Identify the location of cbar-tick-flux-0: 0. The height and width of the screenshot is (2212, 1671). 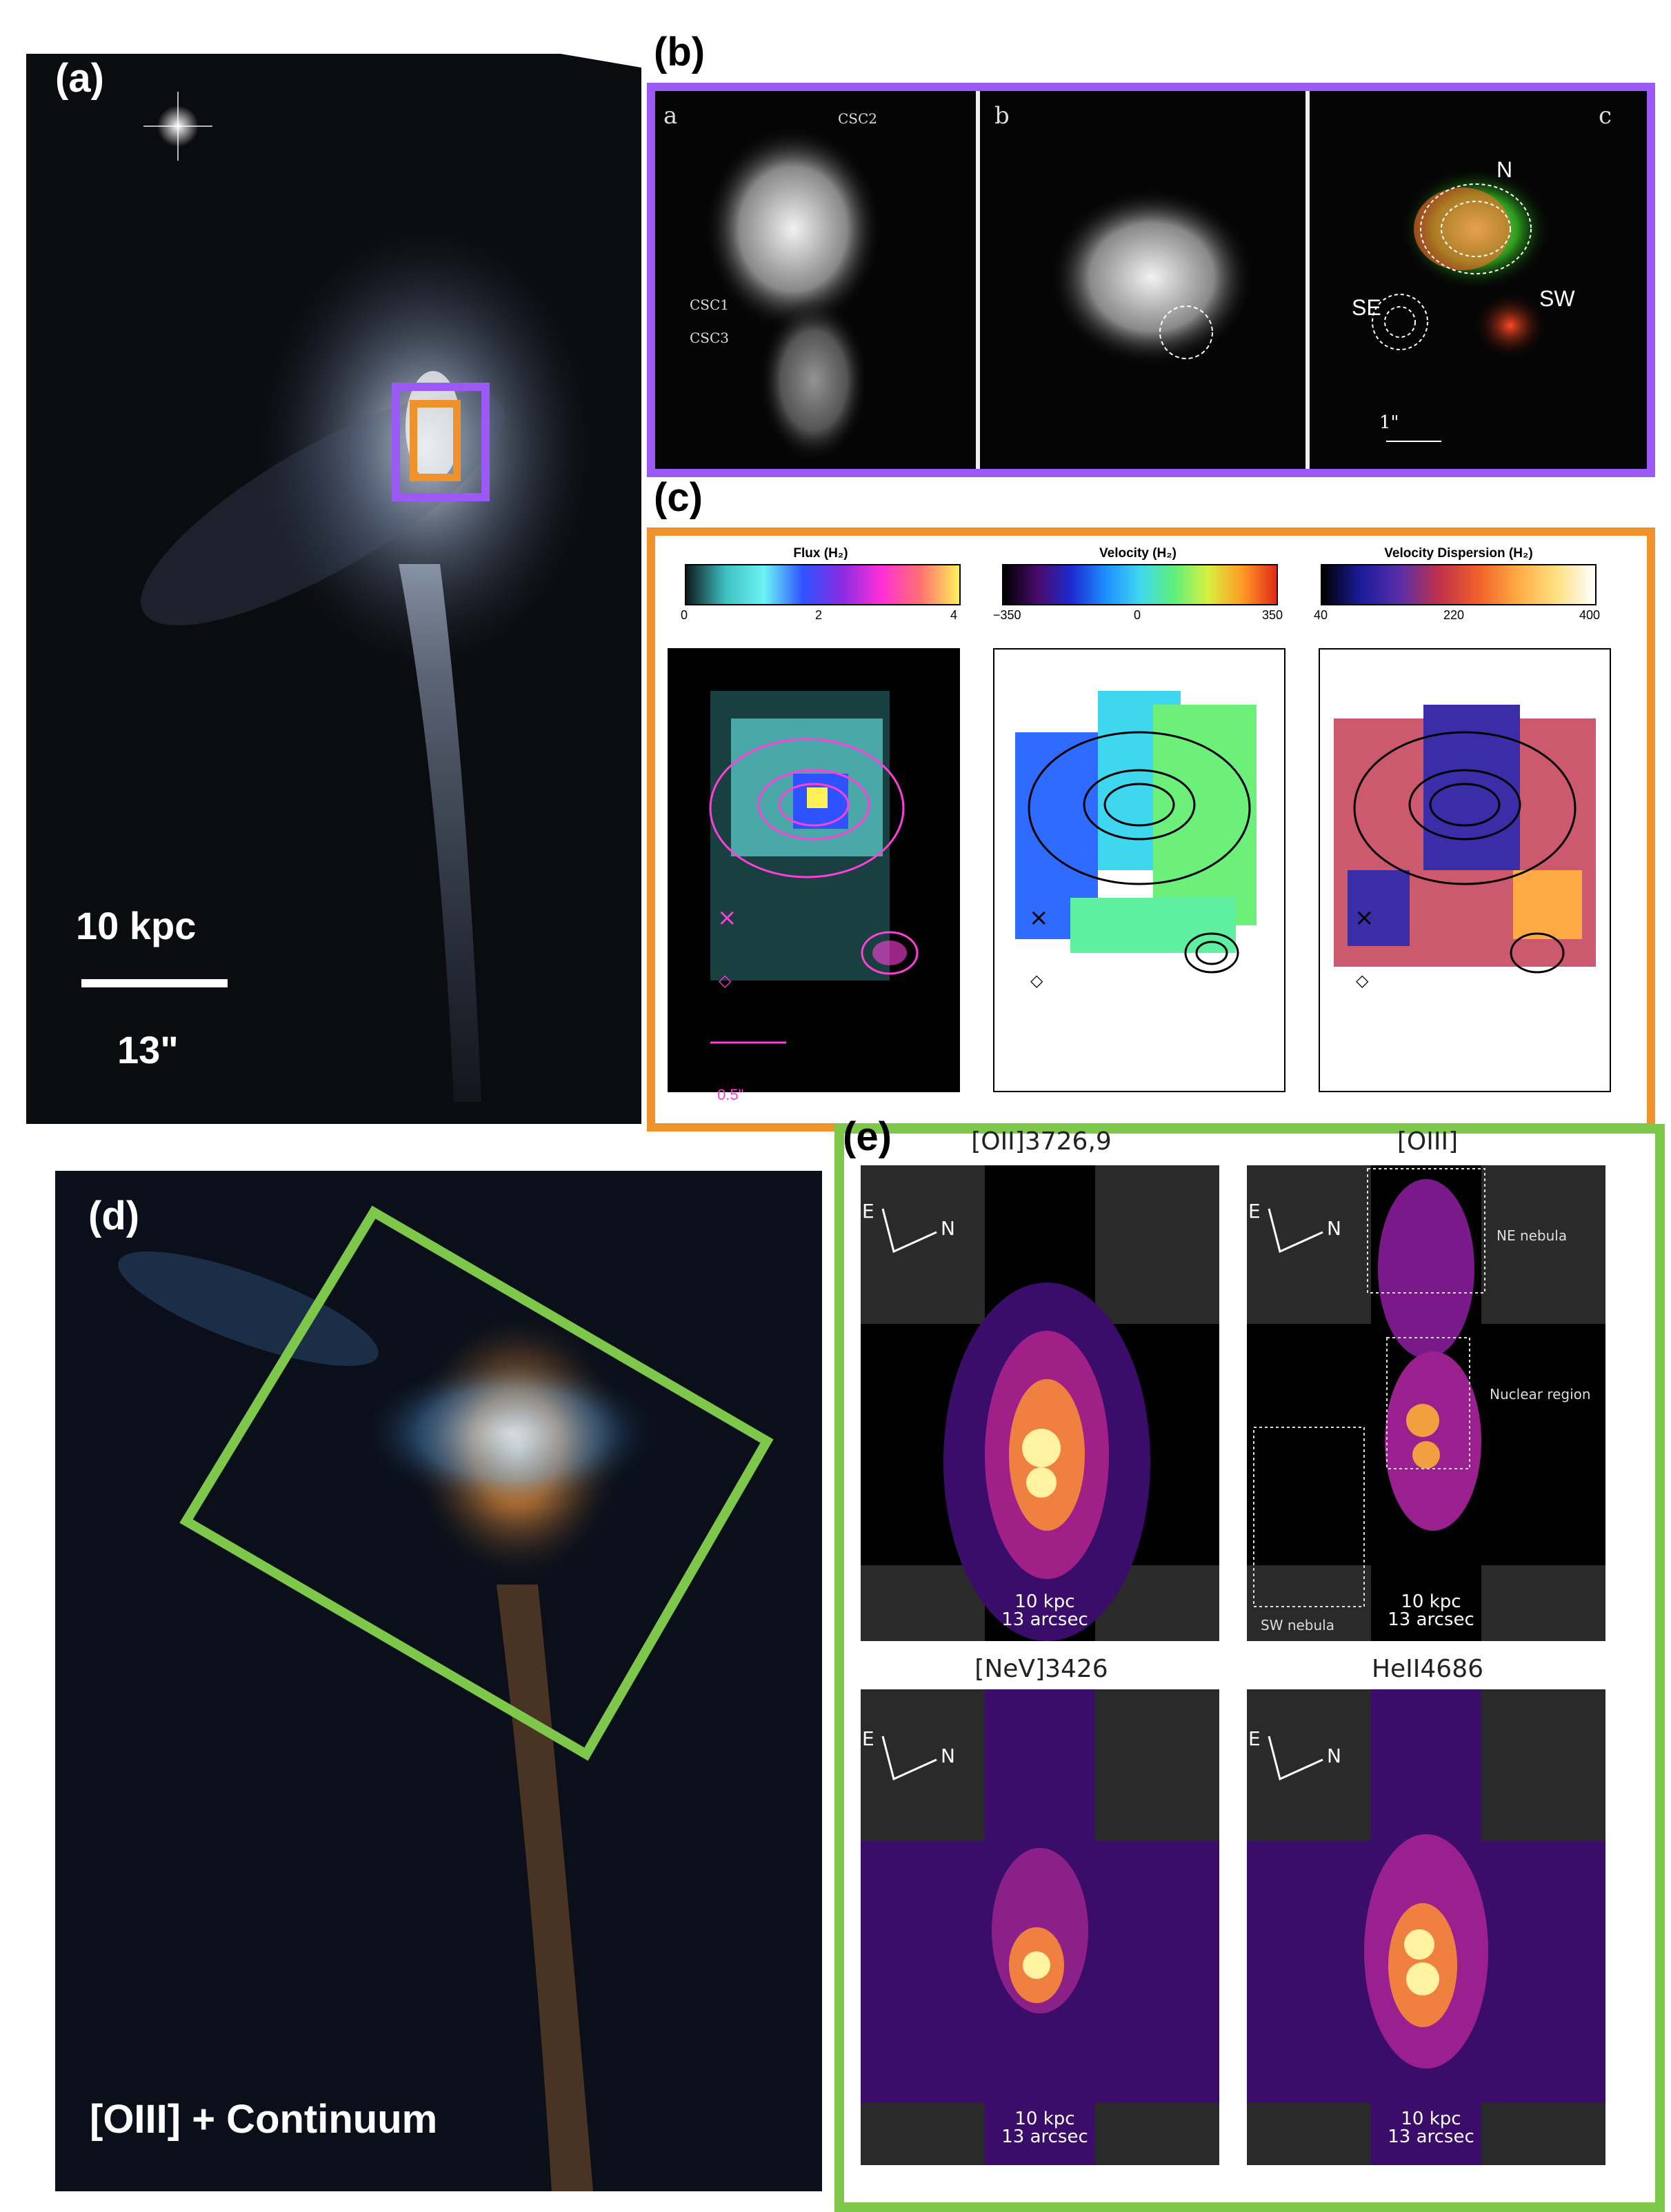
(684, 615).